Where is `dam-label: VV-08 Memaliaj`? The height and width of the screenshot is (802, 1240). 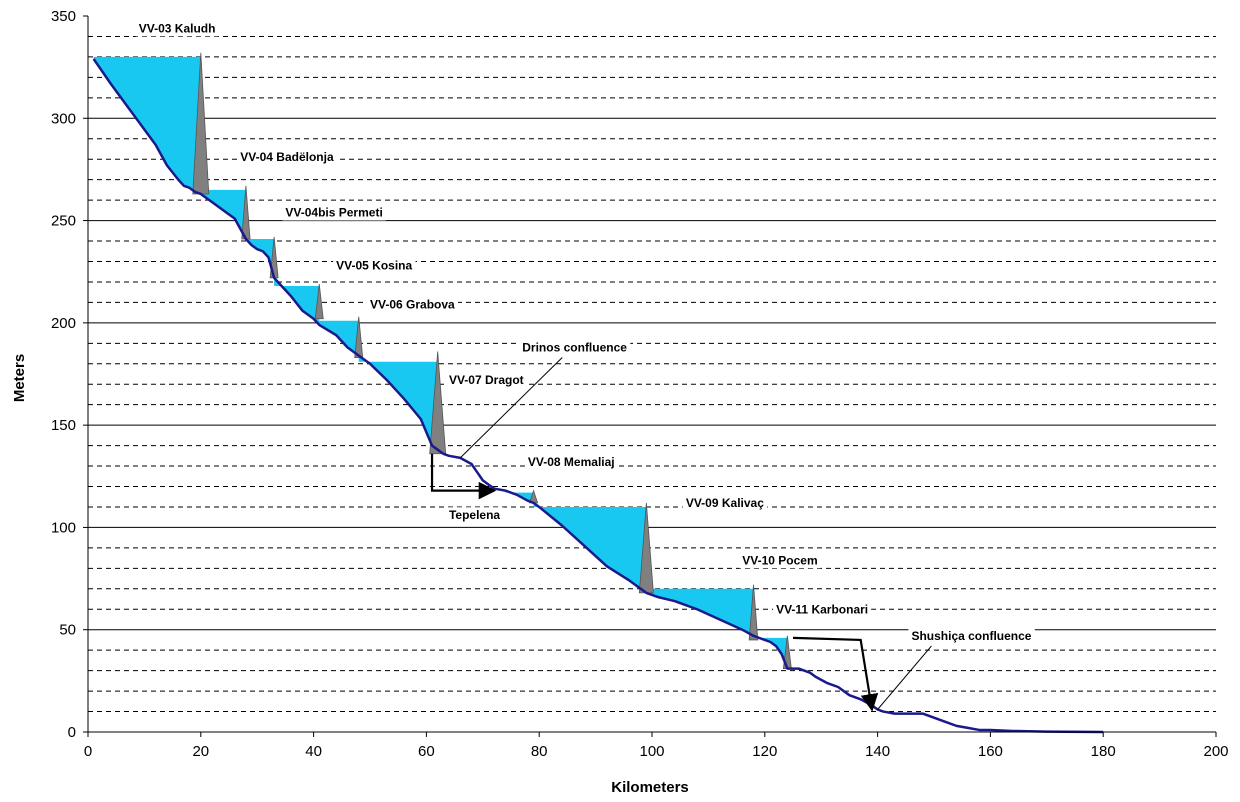
dam-label: VV-08 Memaliaj is located at coordinates (571, 462).